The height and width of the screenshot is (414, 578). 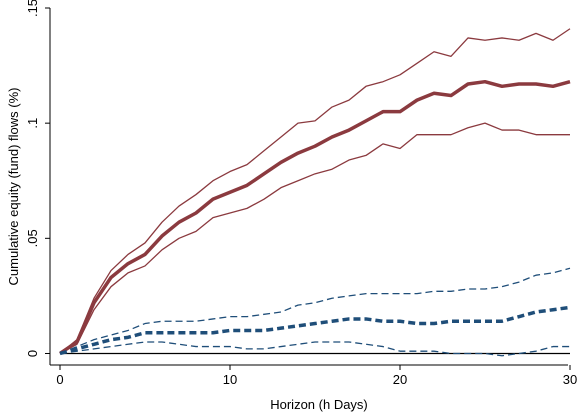 What do you see at coordinates (32, 123) in the screenshot?
I see `y-tick-label: .1` at bounding box center [32, 123].